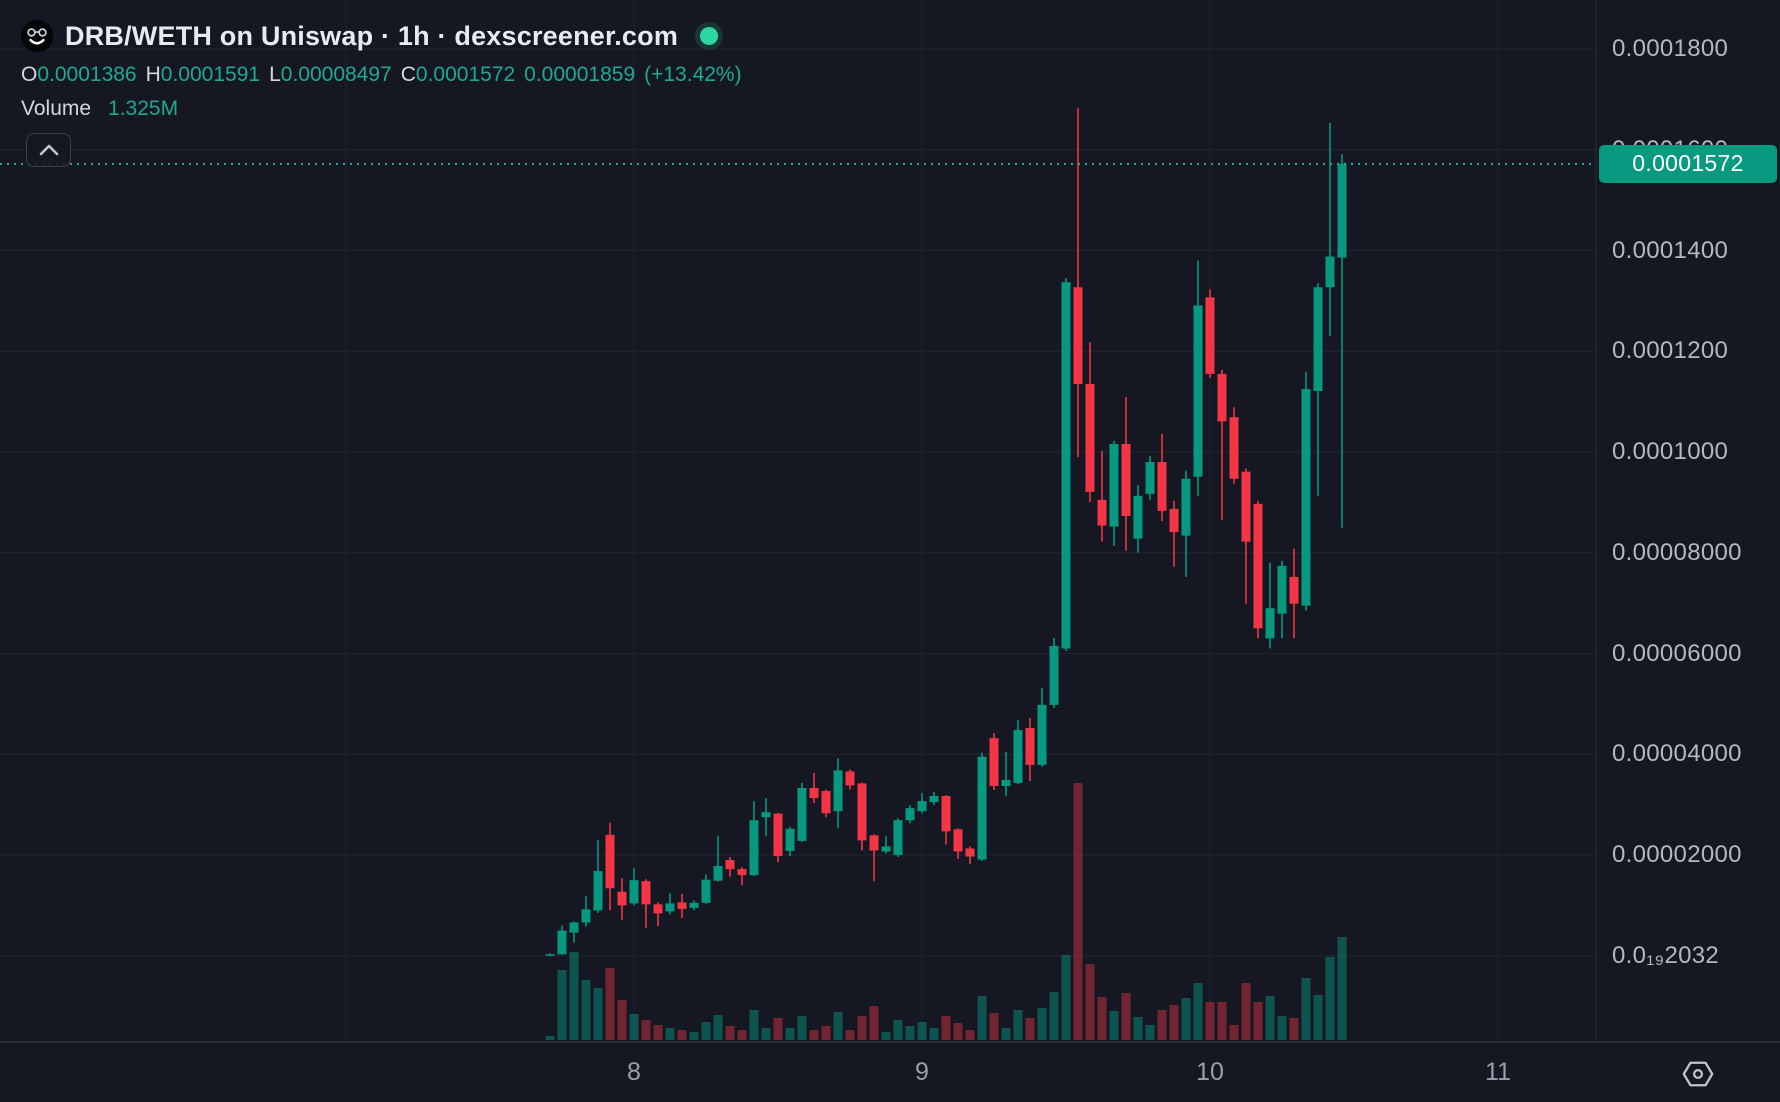 Image resolution: width=1780 pixels, height=1102 pixels. Describe the element at coordinates (580, 74) in the screenshot. I see `price-change-abs: 0.00001859` at that location.